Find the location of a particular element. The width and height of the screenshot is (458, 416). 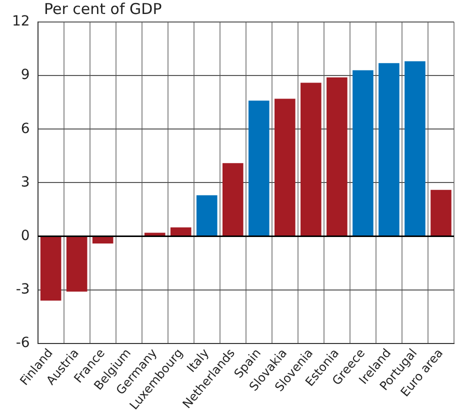

chart-title: Per cent of GDP is located at coordinates (103, 9).